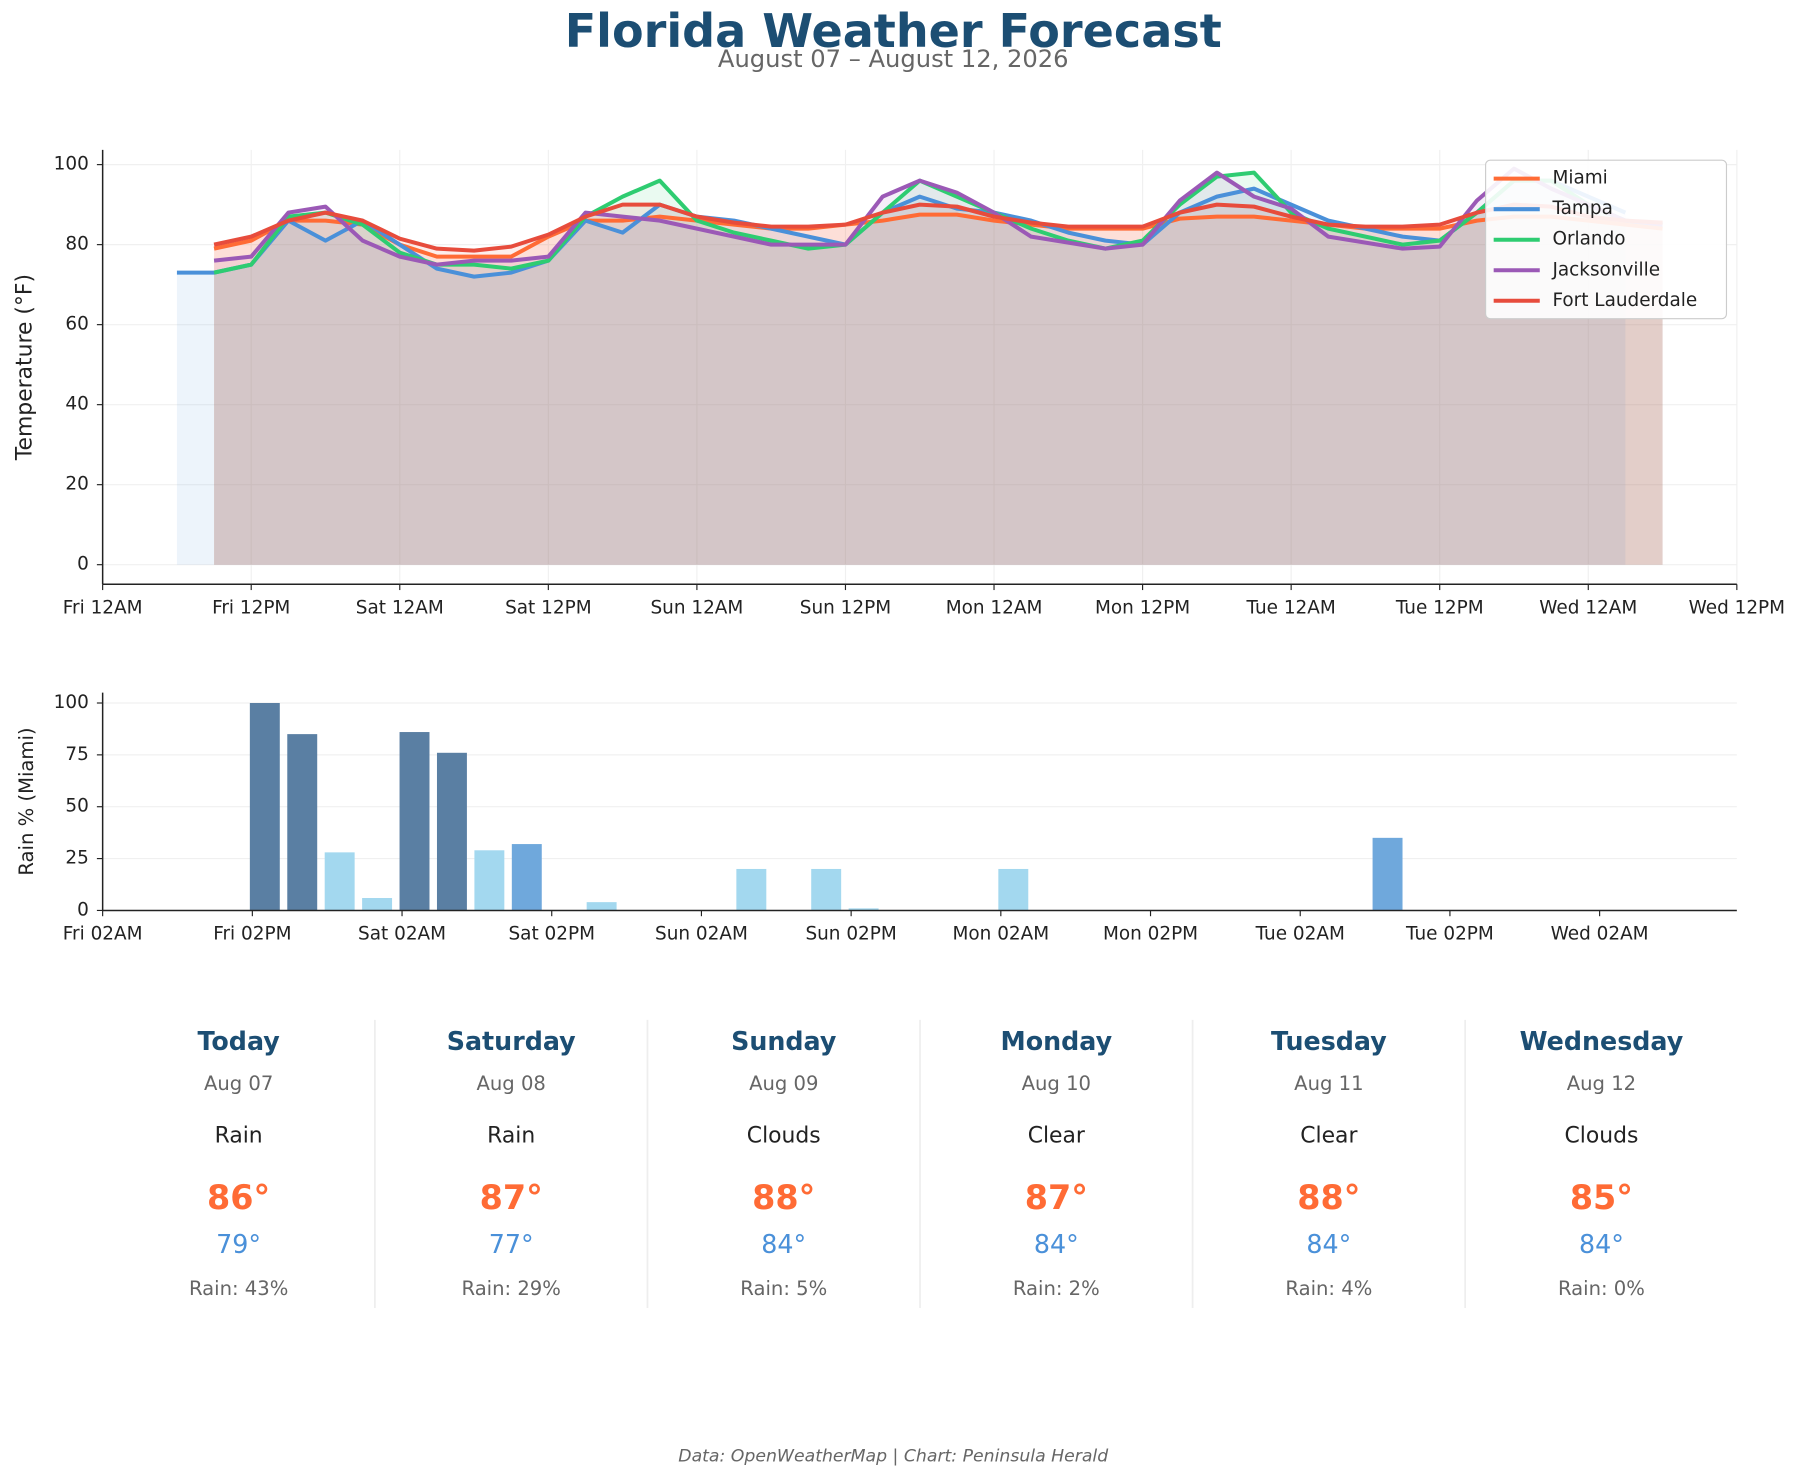 This screenshot has width=1798, height=1474. Describe the element at coordinates (1601, 1083) in the screenshot. I see `card-date: Aug 12` at that location.